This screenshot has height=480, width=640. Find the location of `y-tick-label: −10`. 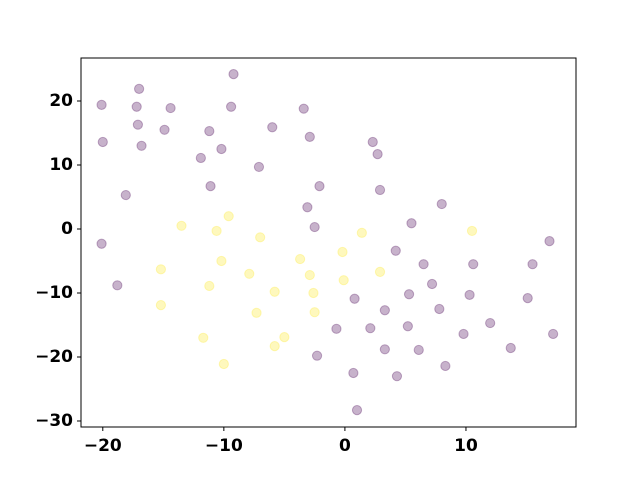

y-tick-label: −10 is located at coordinates (54, 293).